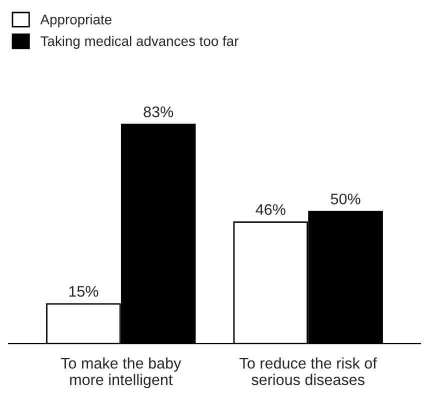  What do you see at coordinates (139, 42) in the screenshot?
I see `legend-label: Taking medical advances too far` at bounding box center [139, 42].